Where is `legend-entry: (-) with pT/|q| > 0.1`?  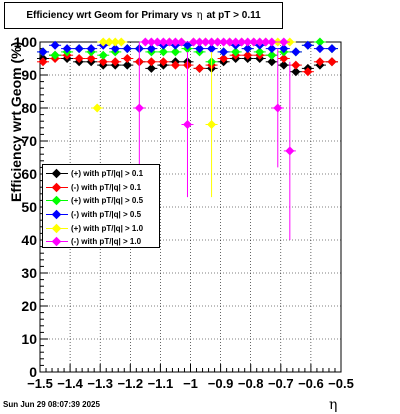
legend-entry: (-) with pT/|q| > 0.1 is located at coordinates (101, 188).